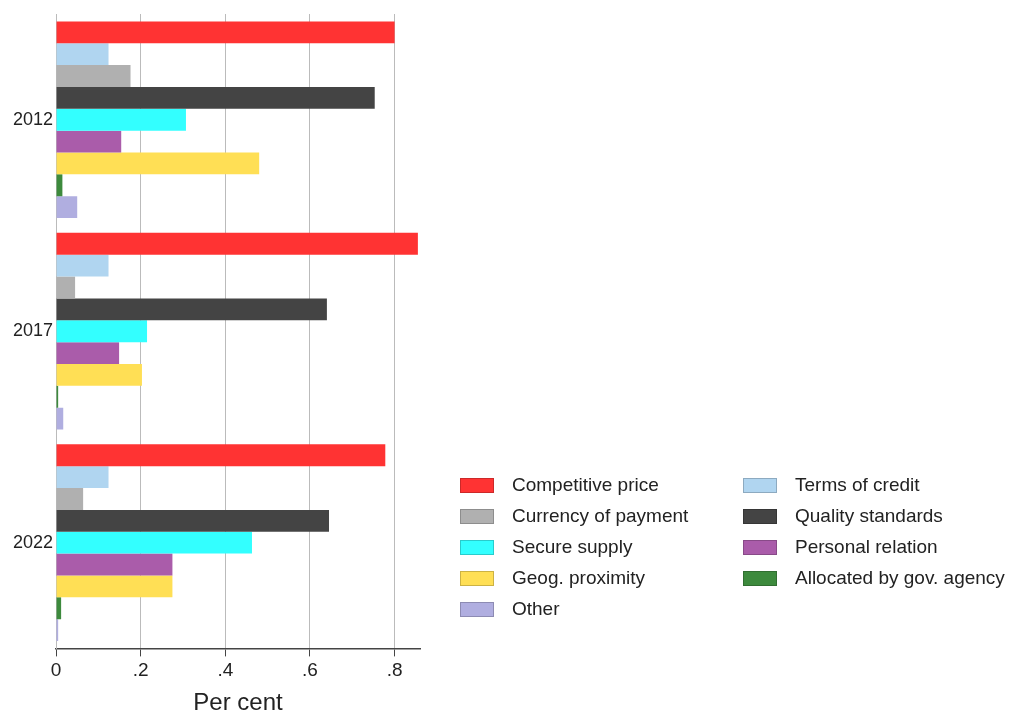  Describe the element at coordinates (238, 702) in the screenshot. I see `x-axis-title: Per cent` at that location.